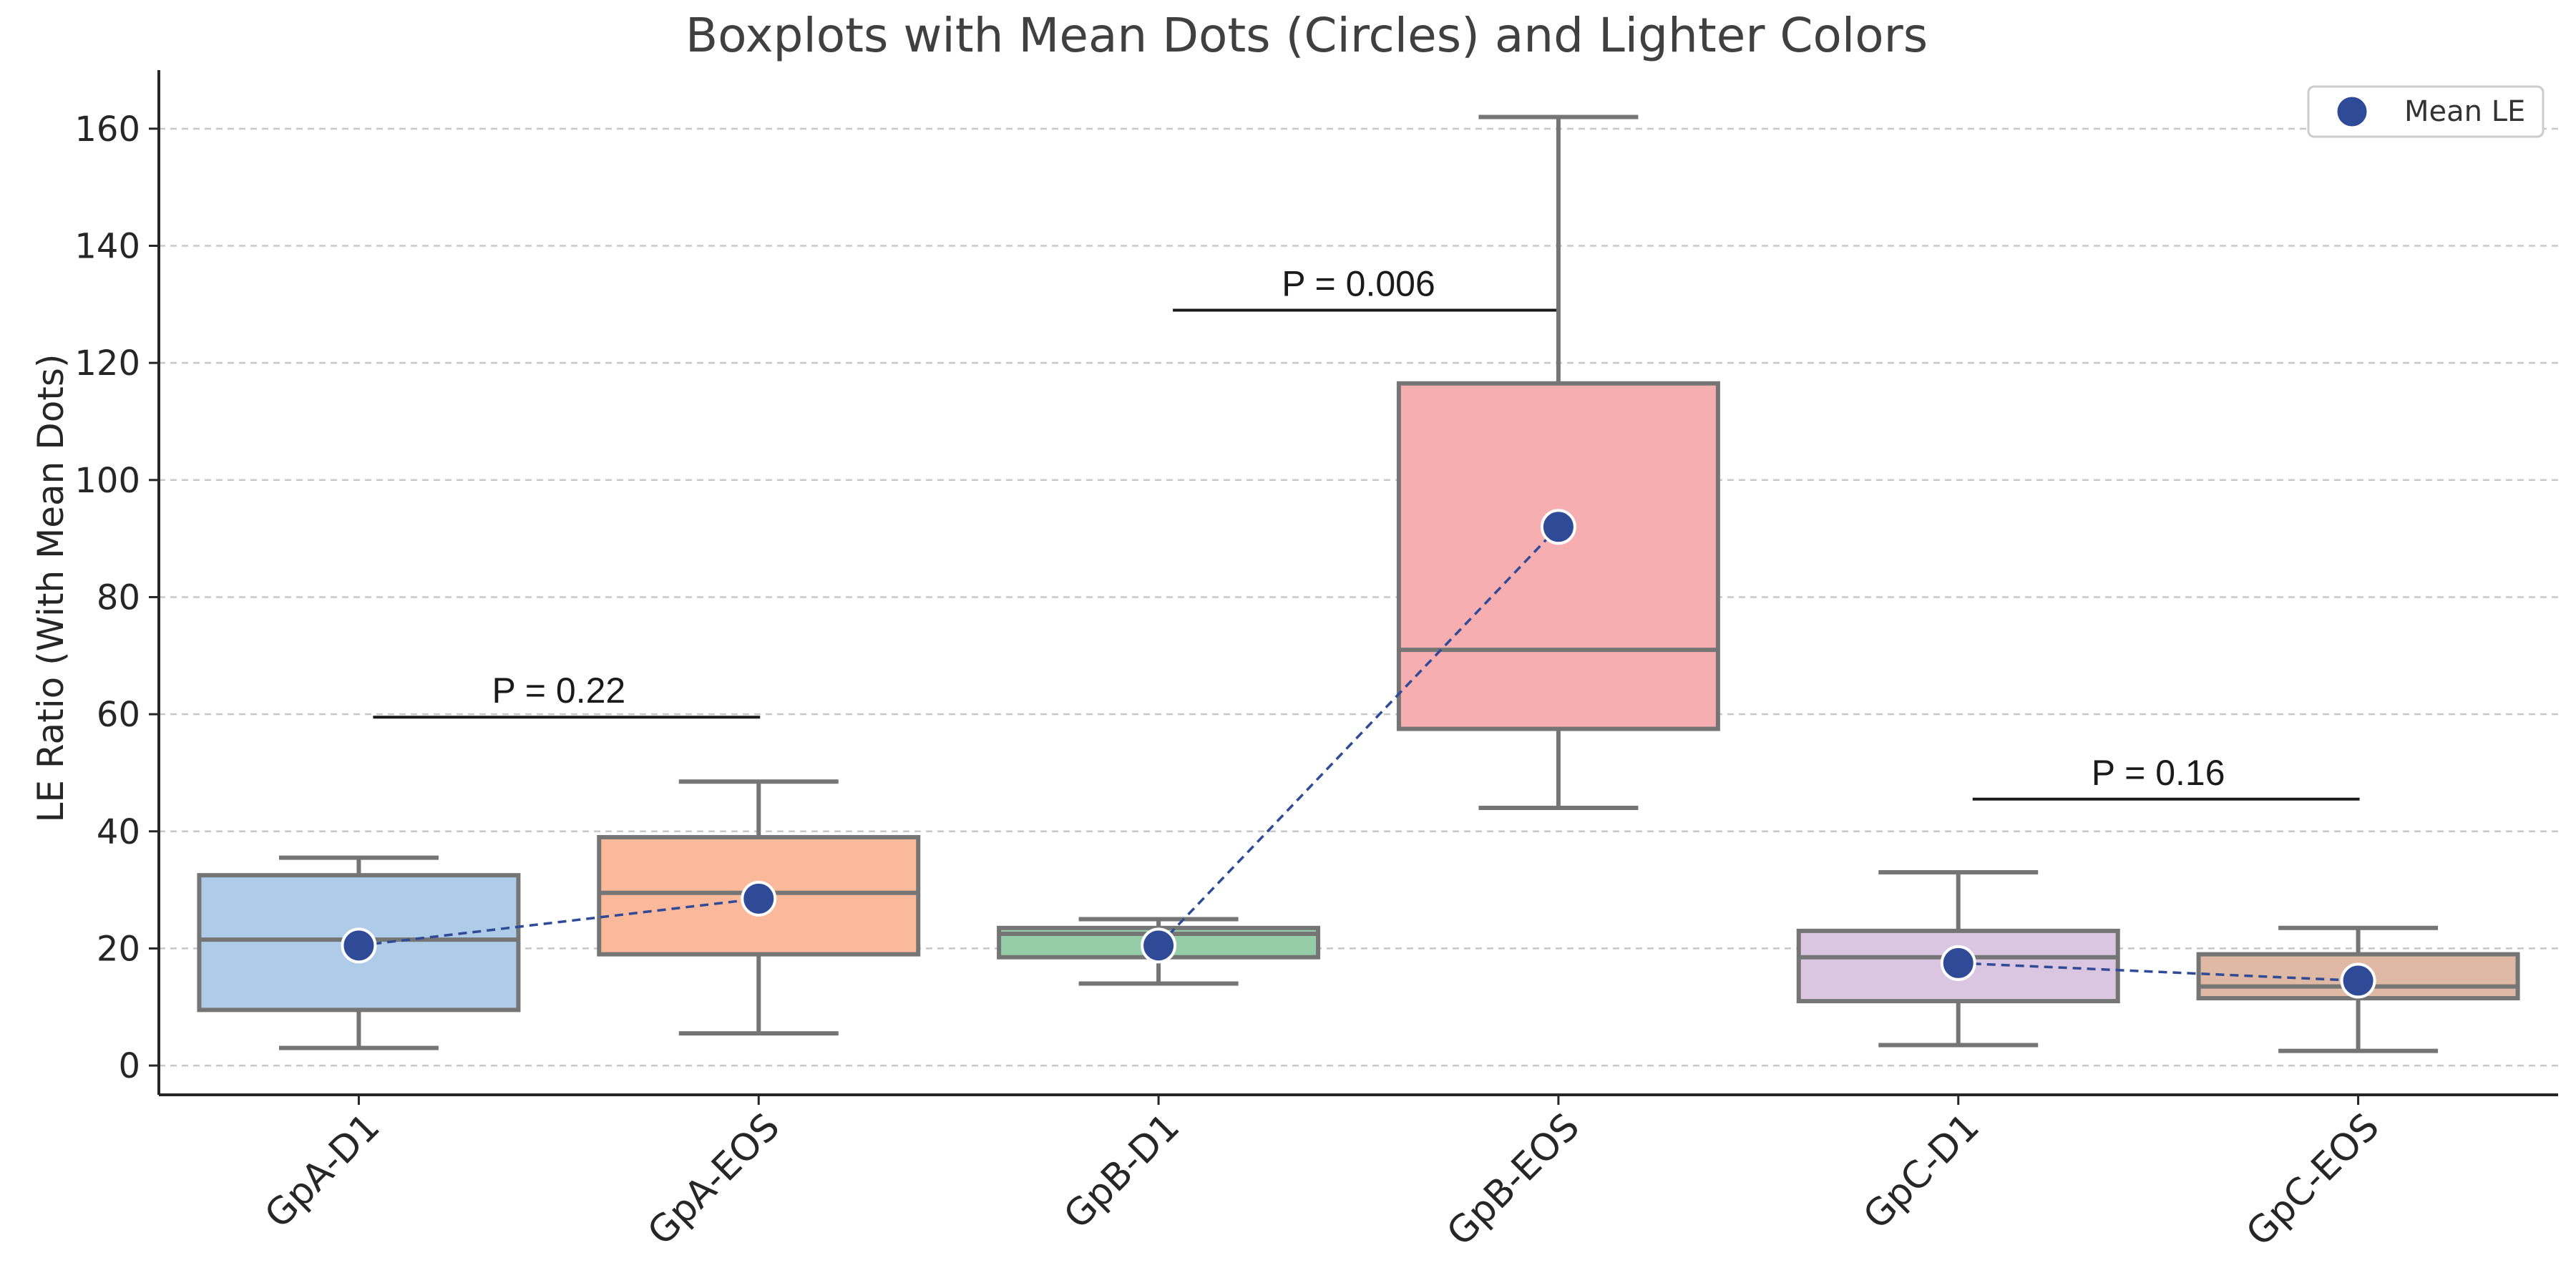  Describe the element at coordinates (2352, 111) in the screenshot. I see `legend-mean-marker` at that location.